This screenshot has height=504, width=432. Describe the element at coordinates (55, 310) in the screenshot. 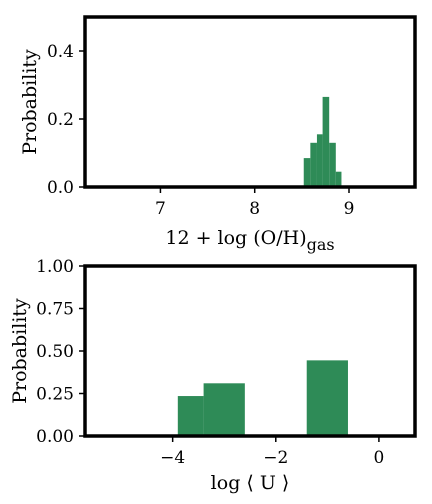

I see `ionization-ytick-label-3: 0.75` at that location.